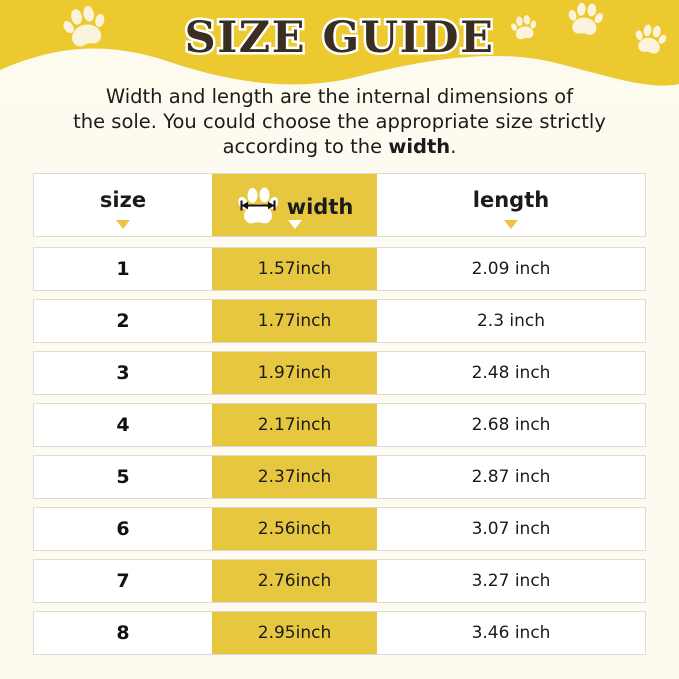  I want to click on column-header-length-label: length, so click(511, 200).